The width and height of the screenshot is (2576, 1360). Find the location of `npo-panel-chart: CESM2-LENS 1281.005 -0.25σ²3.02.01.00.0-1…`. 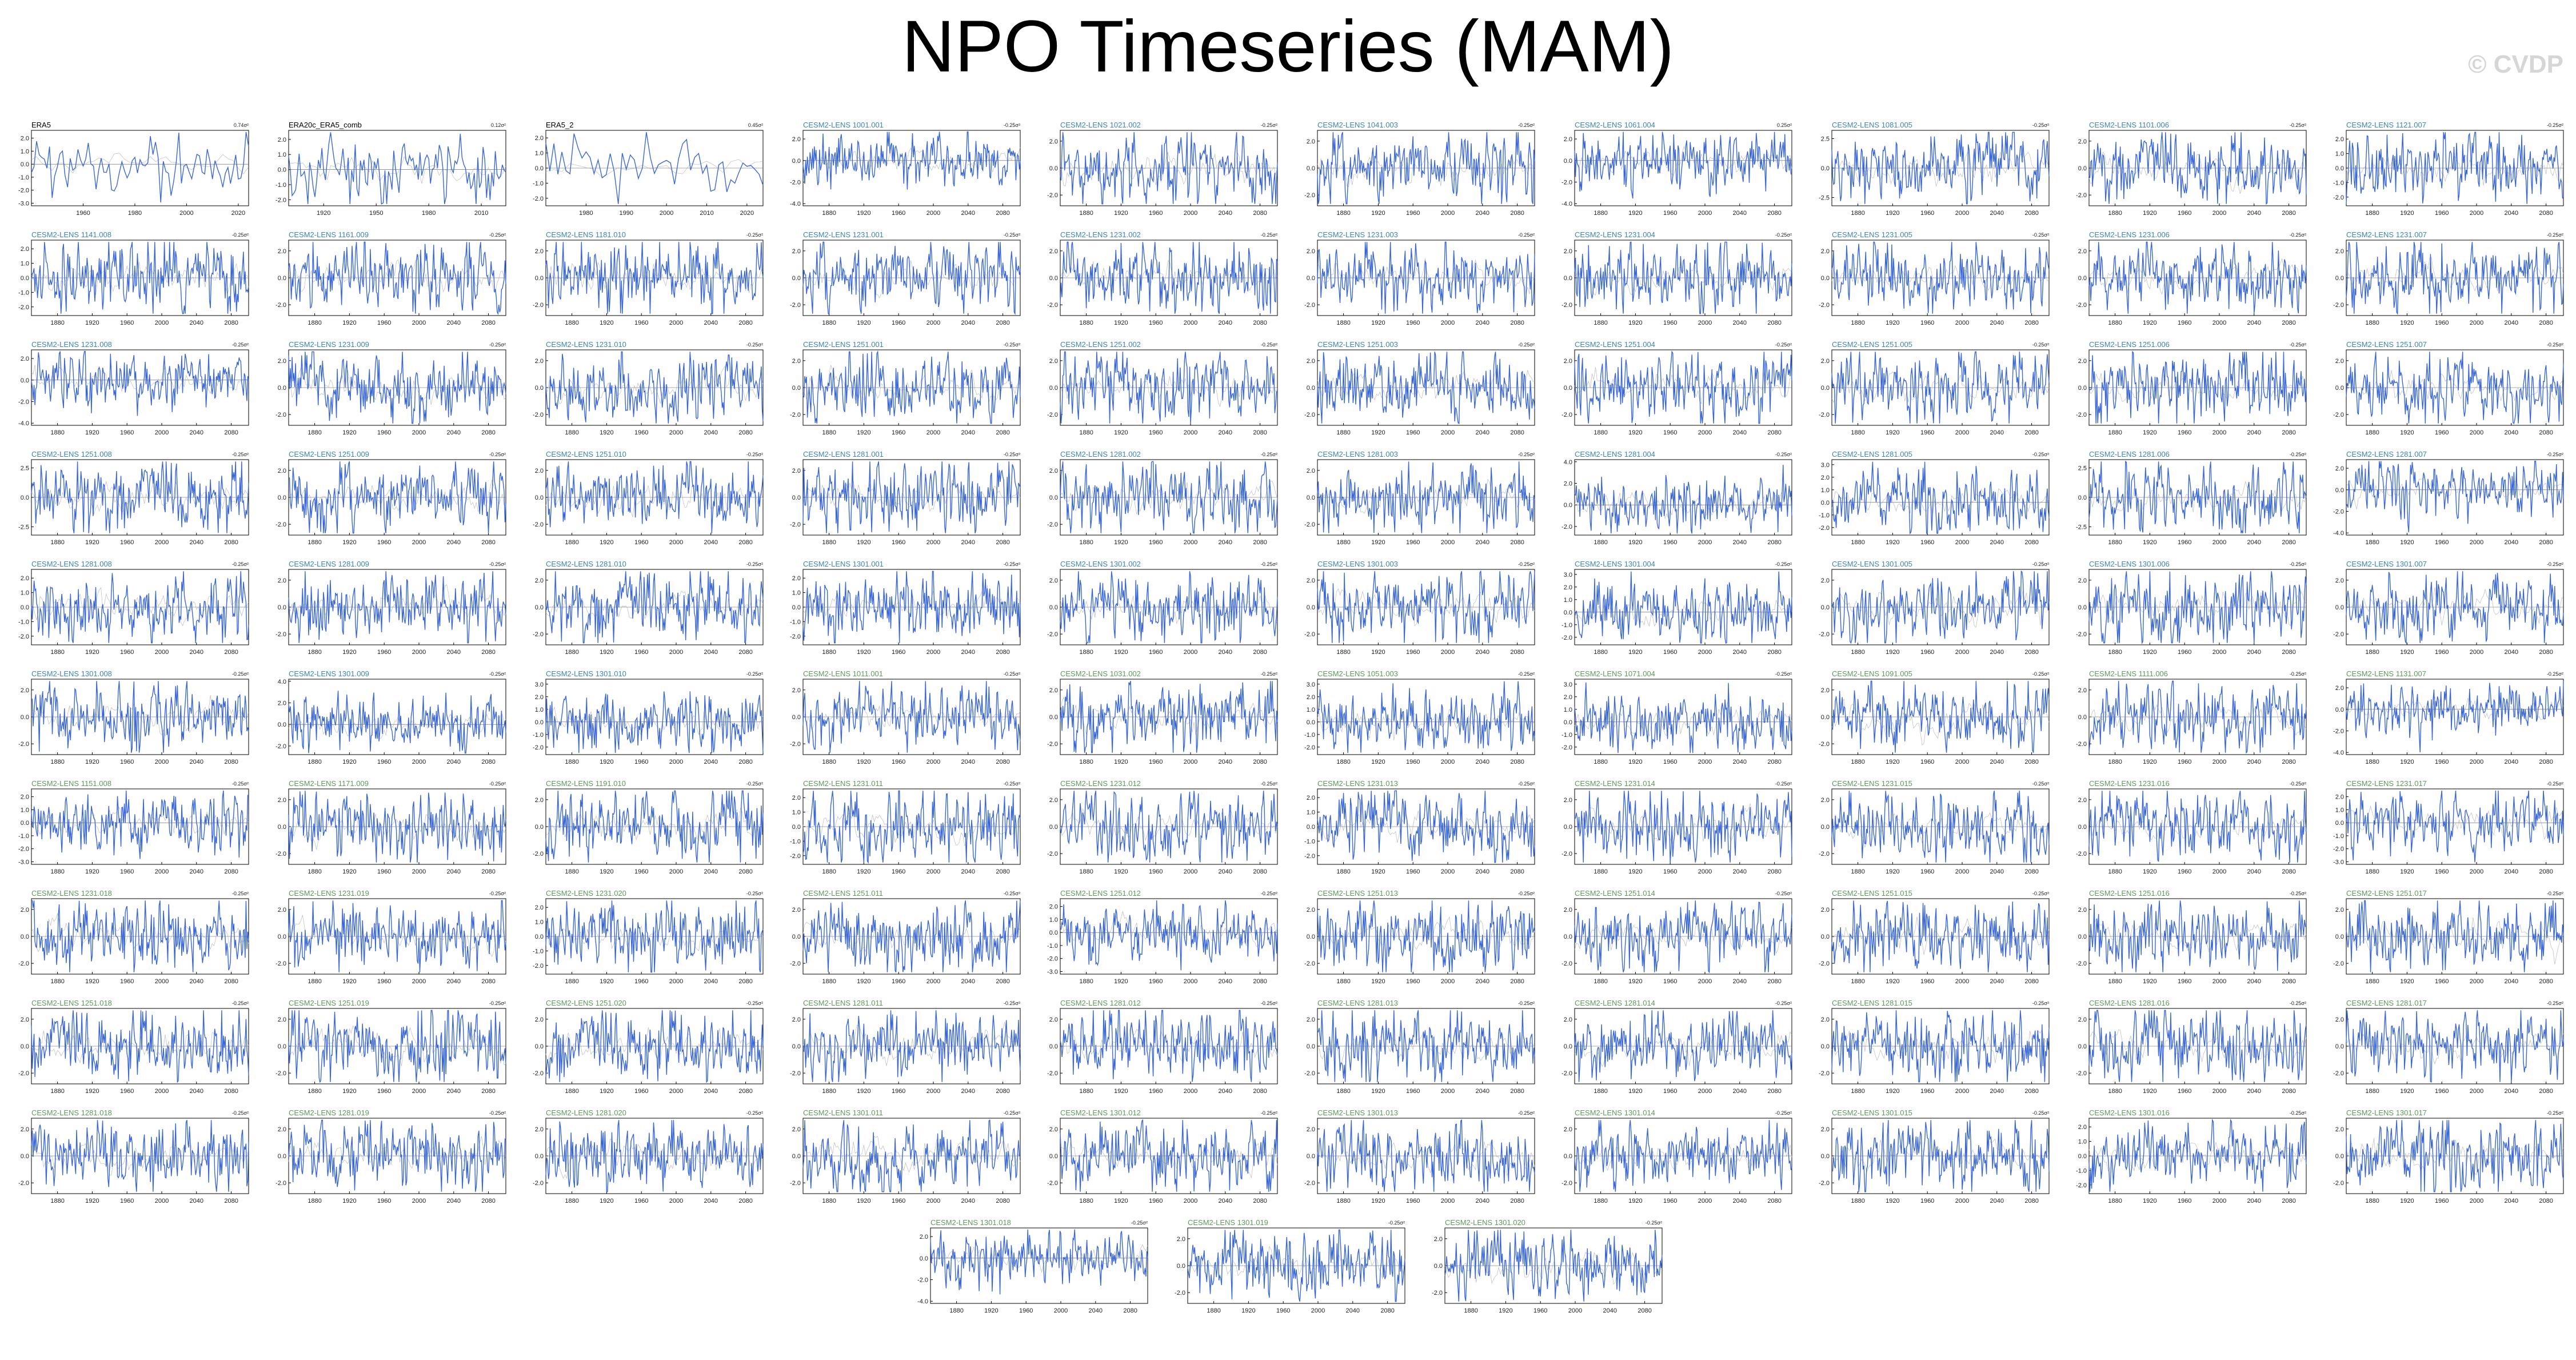

npo-panel-chart: CESM2-LENS 1281.005 -0.25σ²3.02.01.00.0-1… is located at coordinates (1934, 498).